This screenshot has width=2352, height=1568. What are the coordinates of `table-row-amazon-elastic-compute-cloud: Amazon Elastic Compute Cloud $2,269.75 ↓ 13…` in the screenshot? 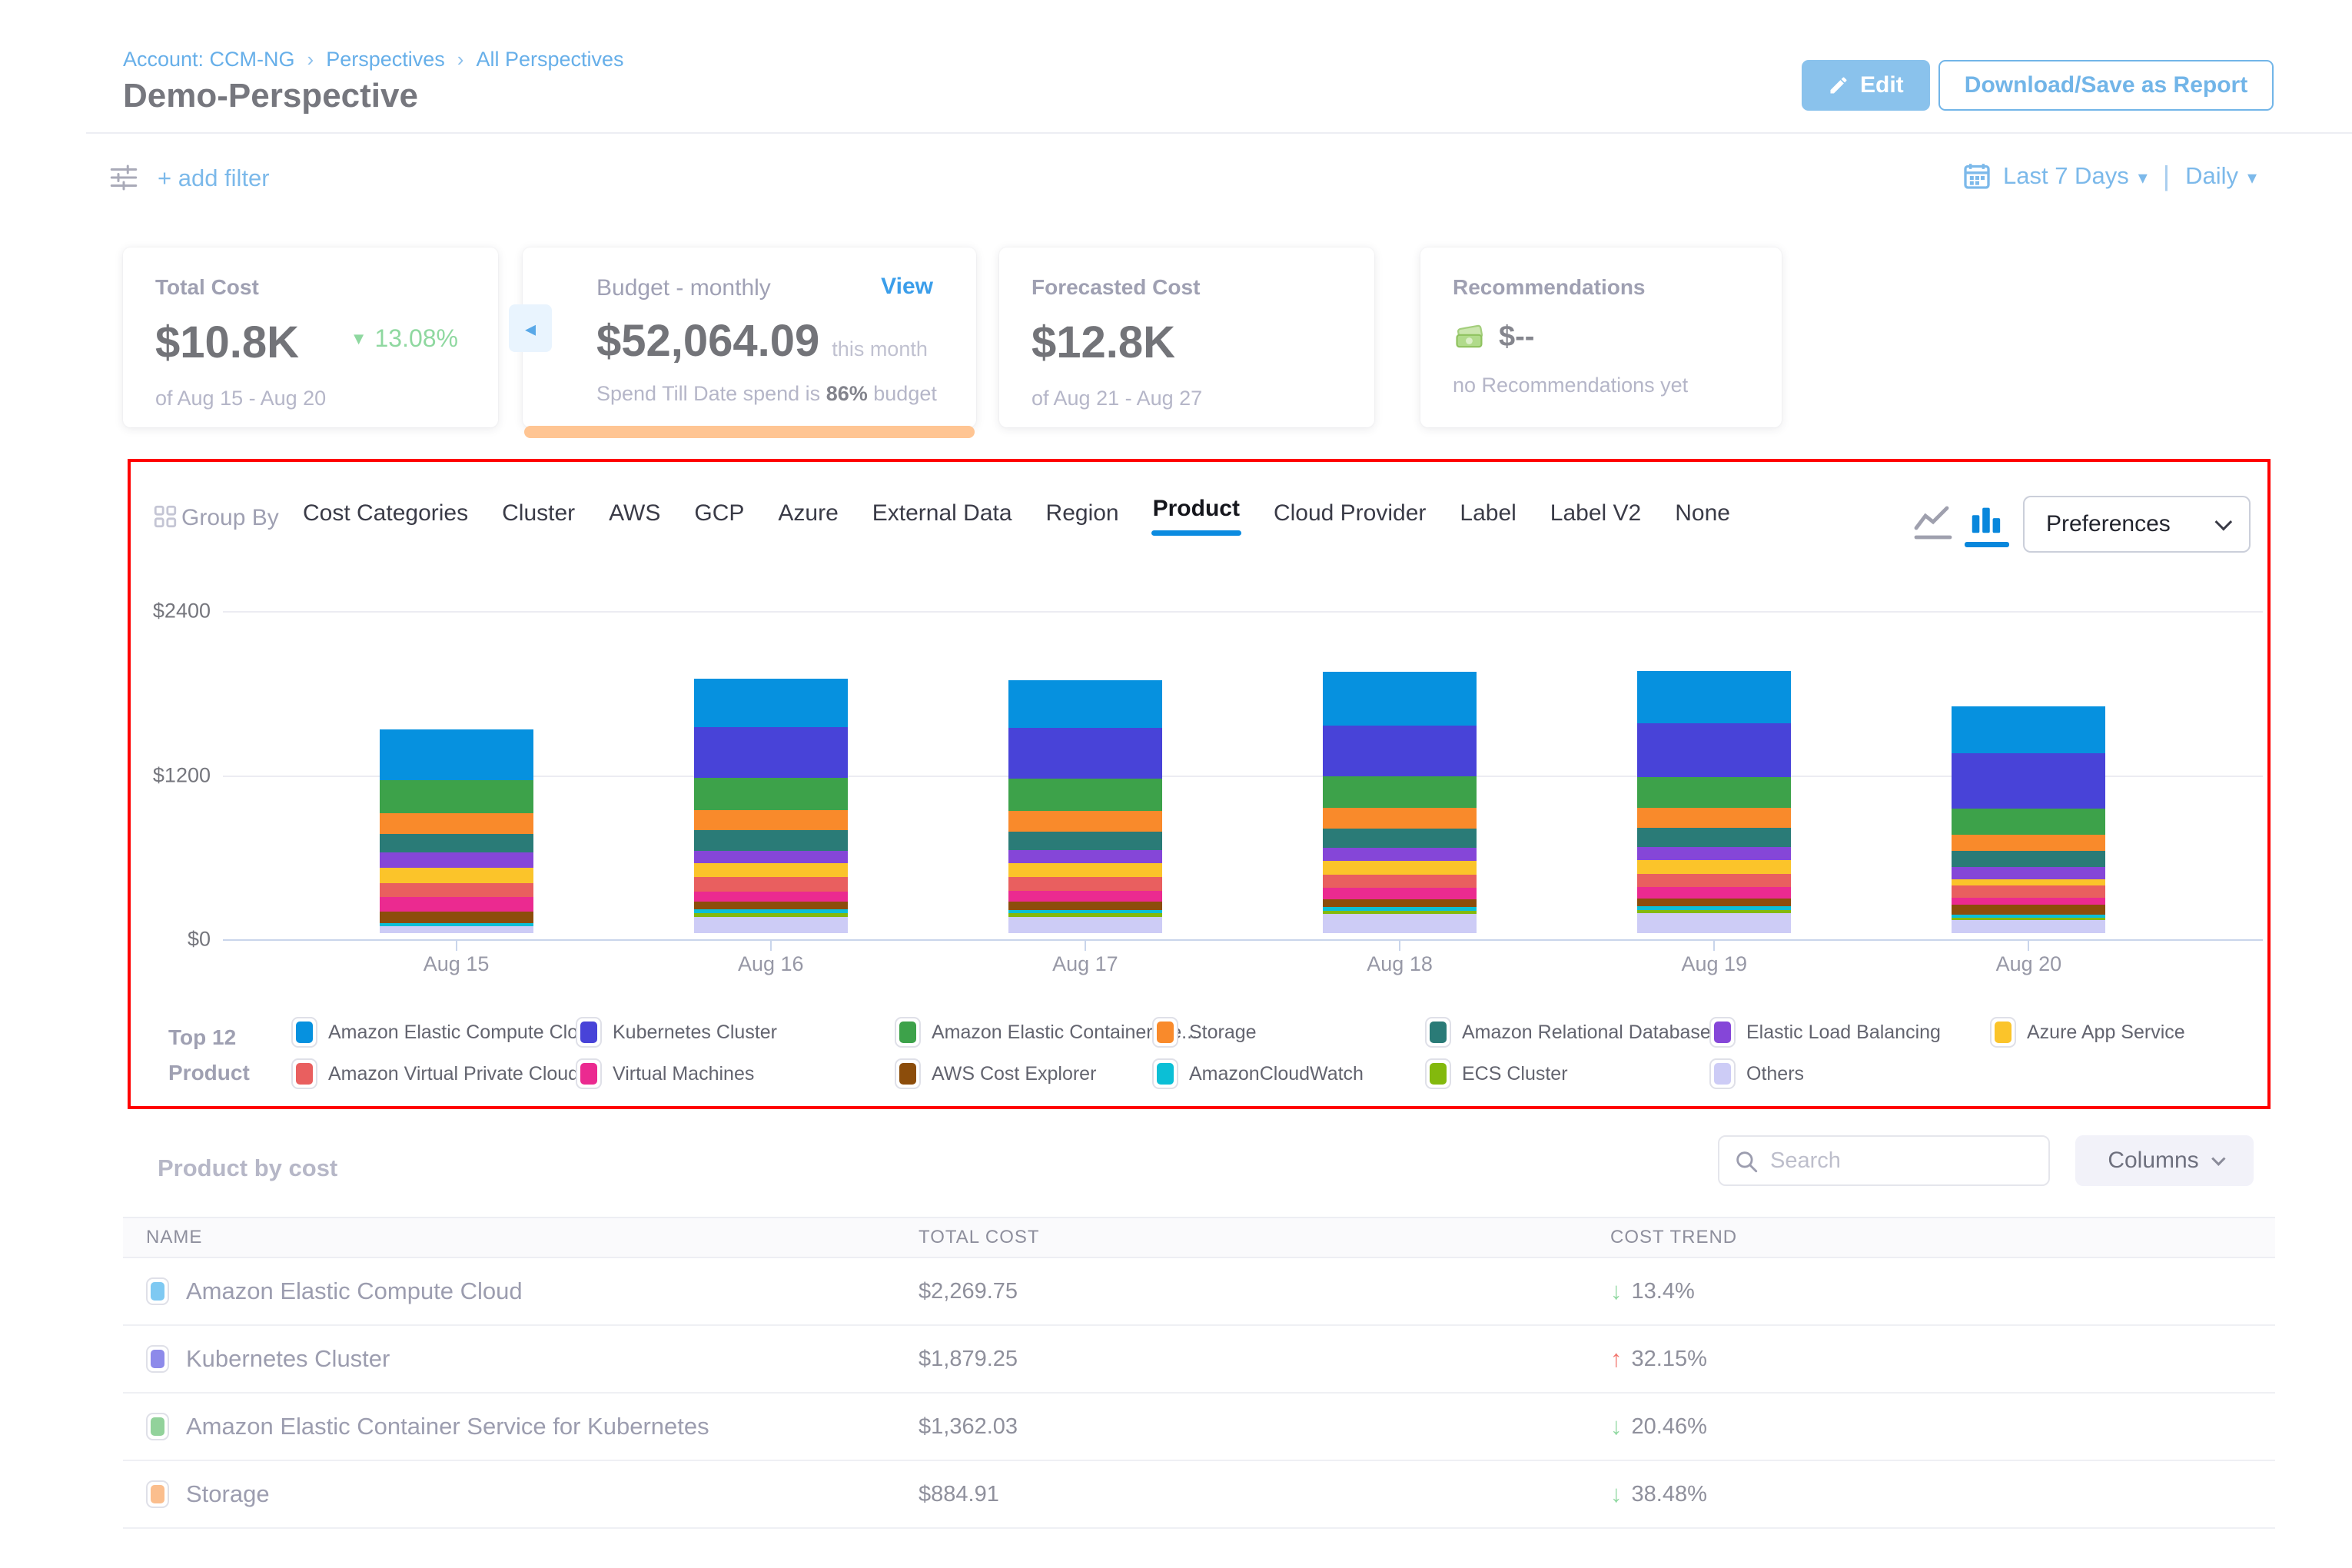 It's located at (1199, 1292).